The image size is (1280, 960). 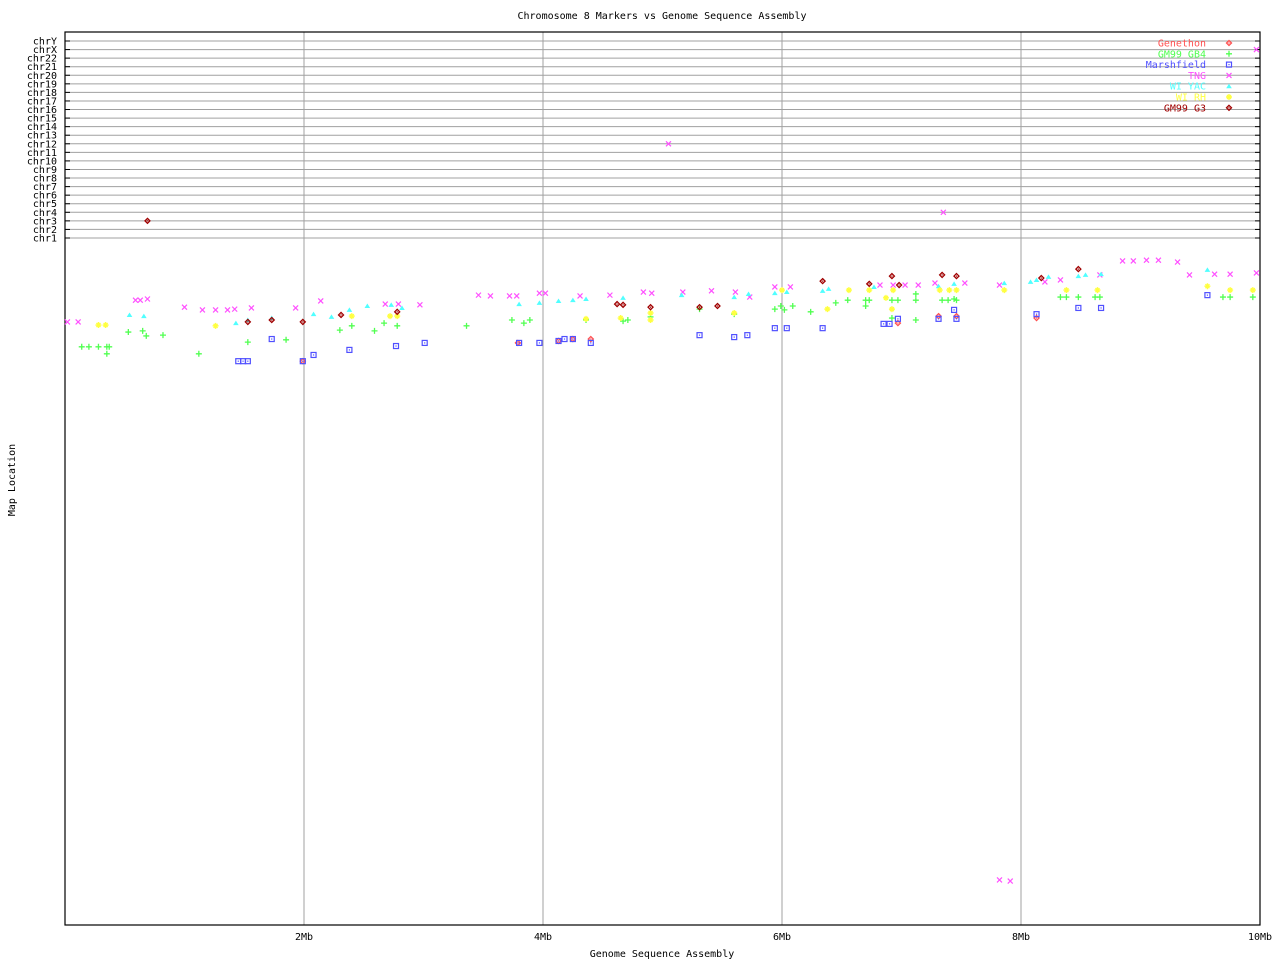 What do you see at coordinates (42, 110) in the screenshot?
I see `y-tick-label: chr16` at bounding box center [42, 110].